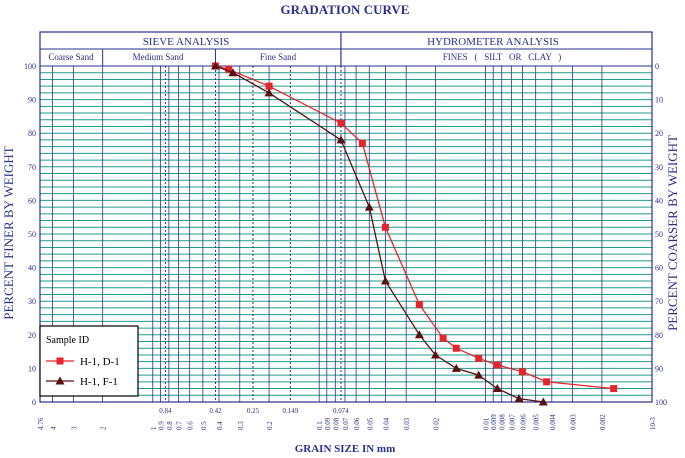 This screenshot has width=685, height=458. I want to click on legend-marker-triangle, so click(60, 380).